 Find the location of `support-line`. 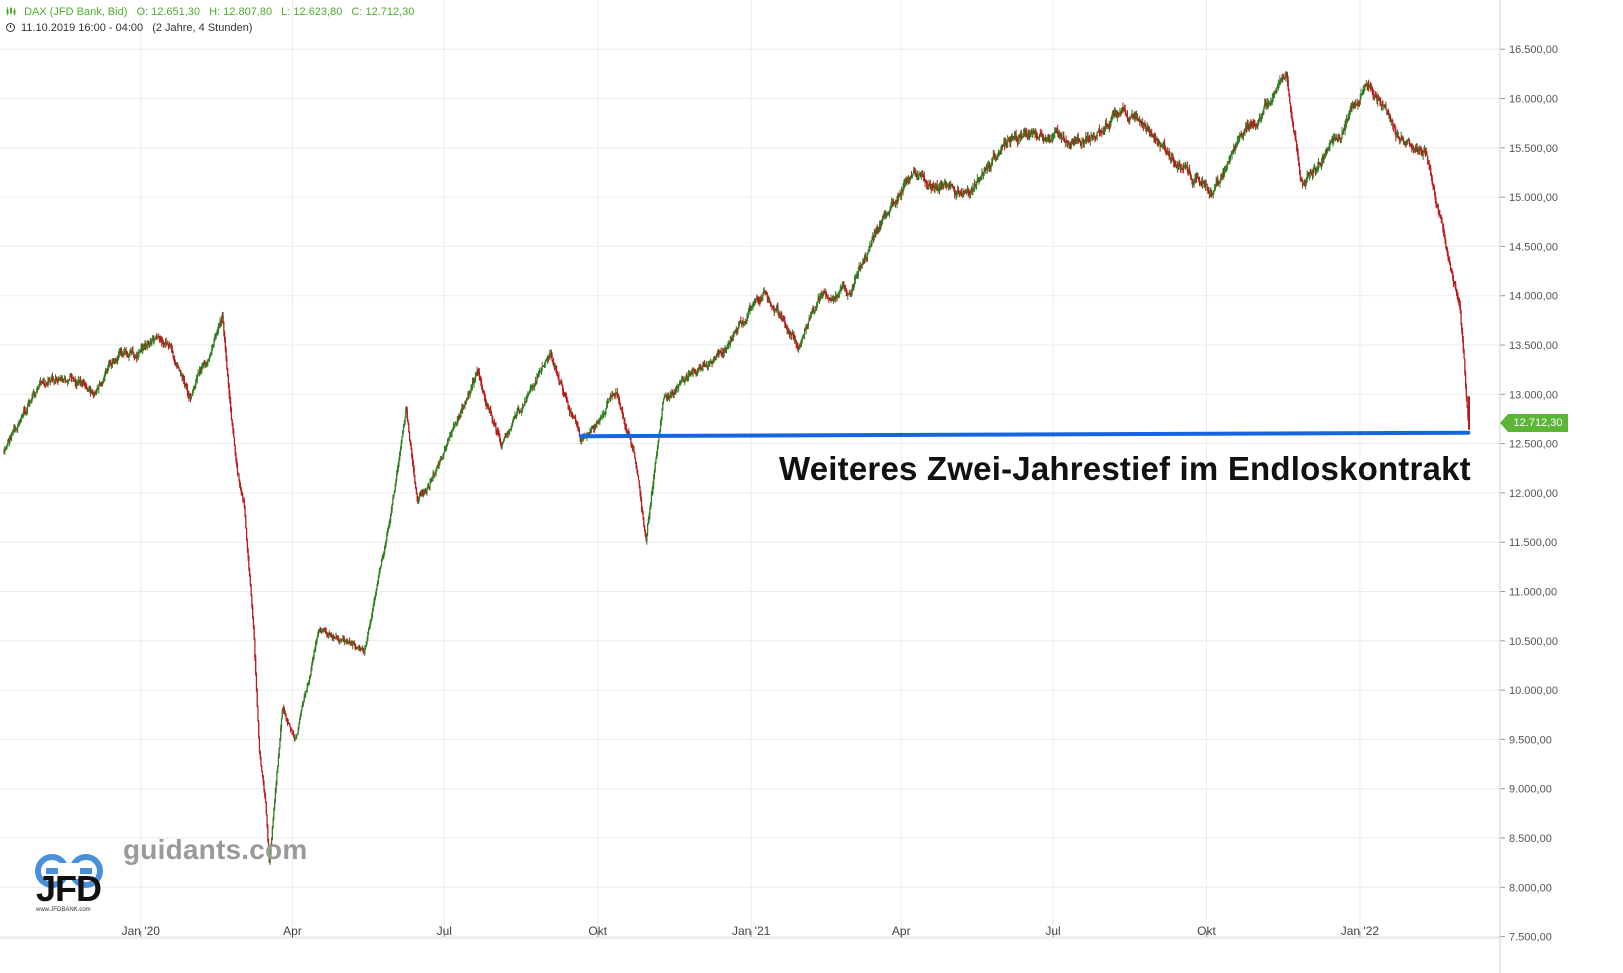

support-line is located at coordinates (1025, 434).